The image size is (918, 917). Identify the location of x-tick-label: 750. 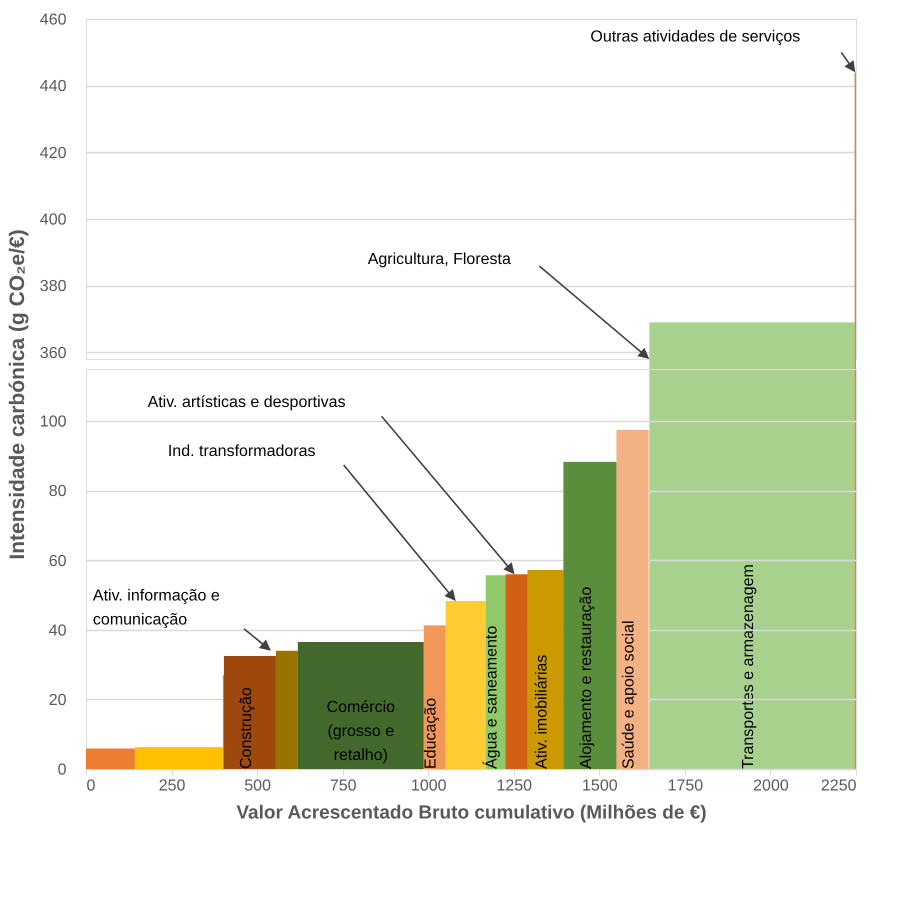
(343, 786).